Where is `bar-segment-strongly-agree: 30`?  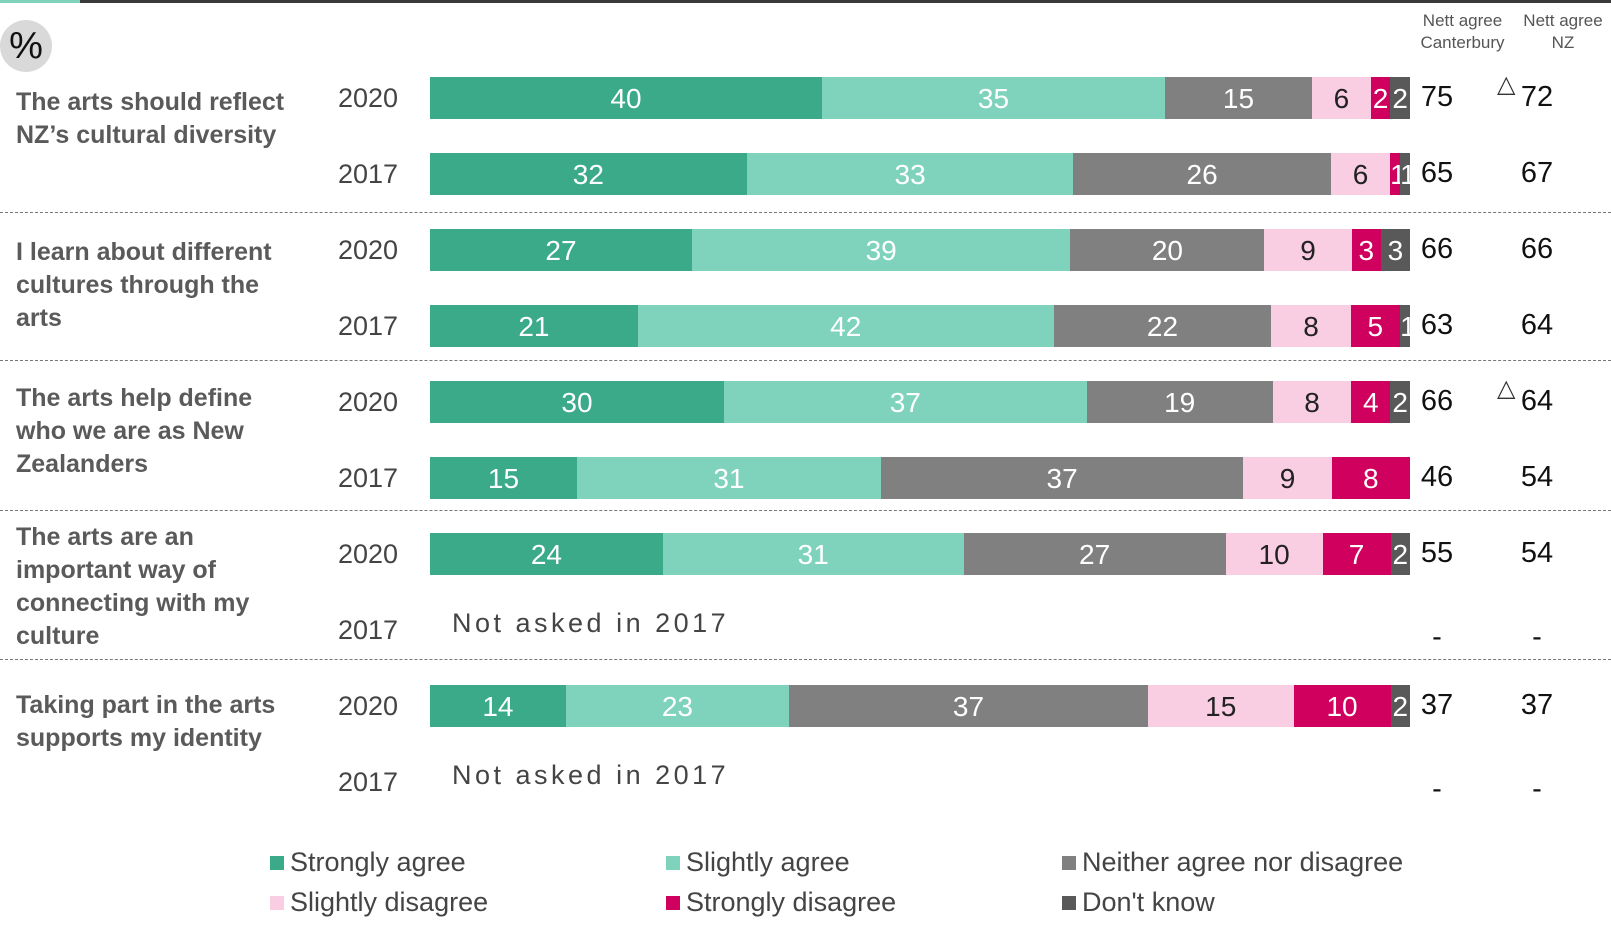
bar-segment-strongly-agree: 30 is located at coordinates (577, 402).